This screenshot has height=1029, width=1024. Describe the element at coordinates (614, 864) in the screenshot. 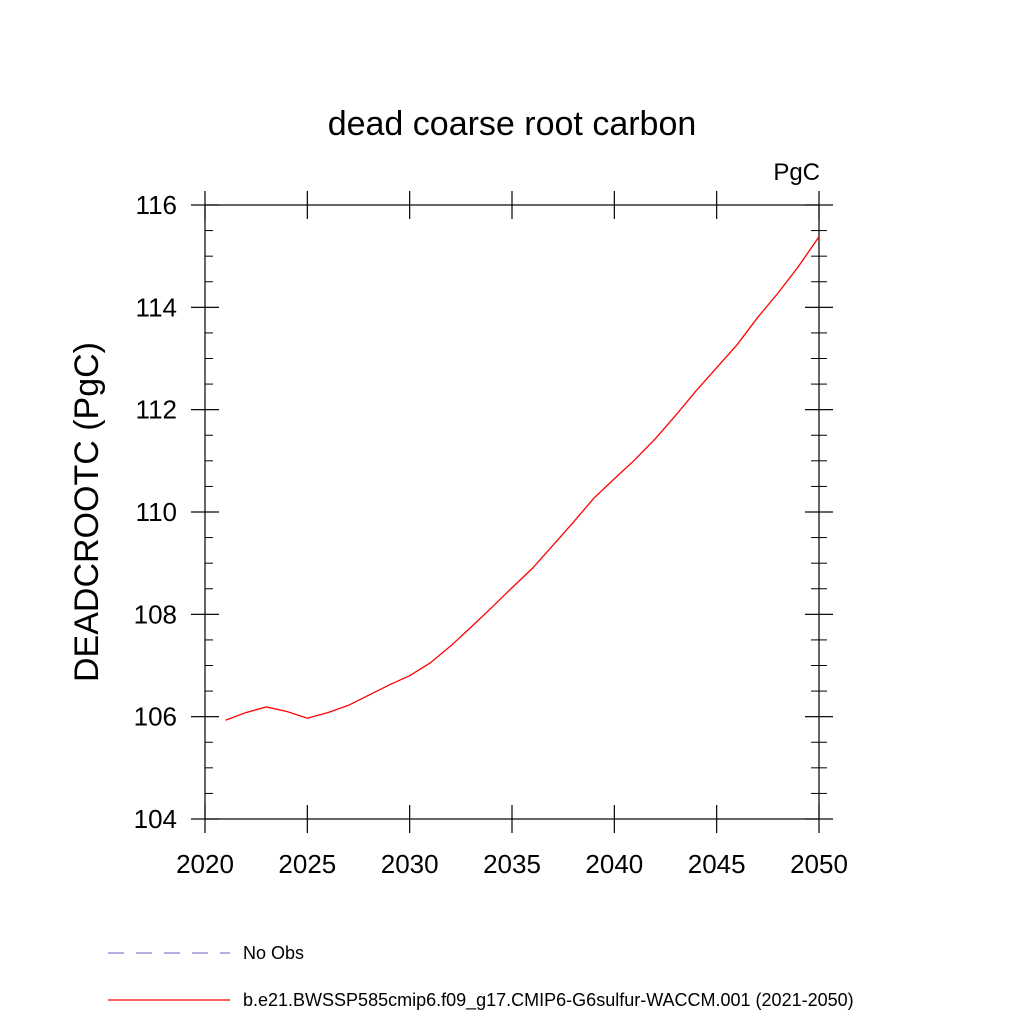

I see `x-tick-label: 2040` at that location.